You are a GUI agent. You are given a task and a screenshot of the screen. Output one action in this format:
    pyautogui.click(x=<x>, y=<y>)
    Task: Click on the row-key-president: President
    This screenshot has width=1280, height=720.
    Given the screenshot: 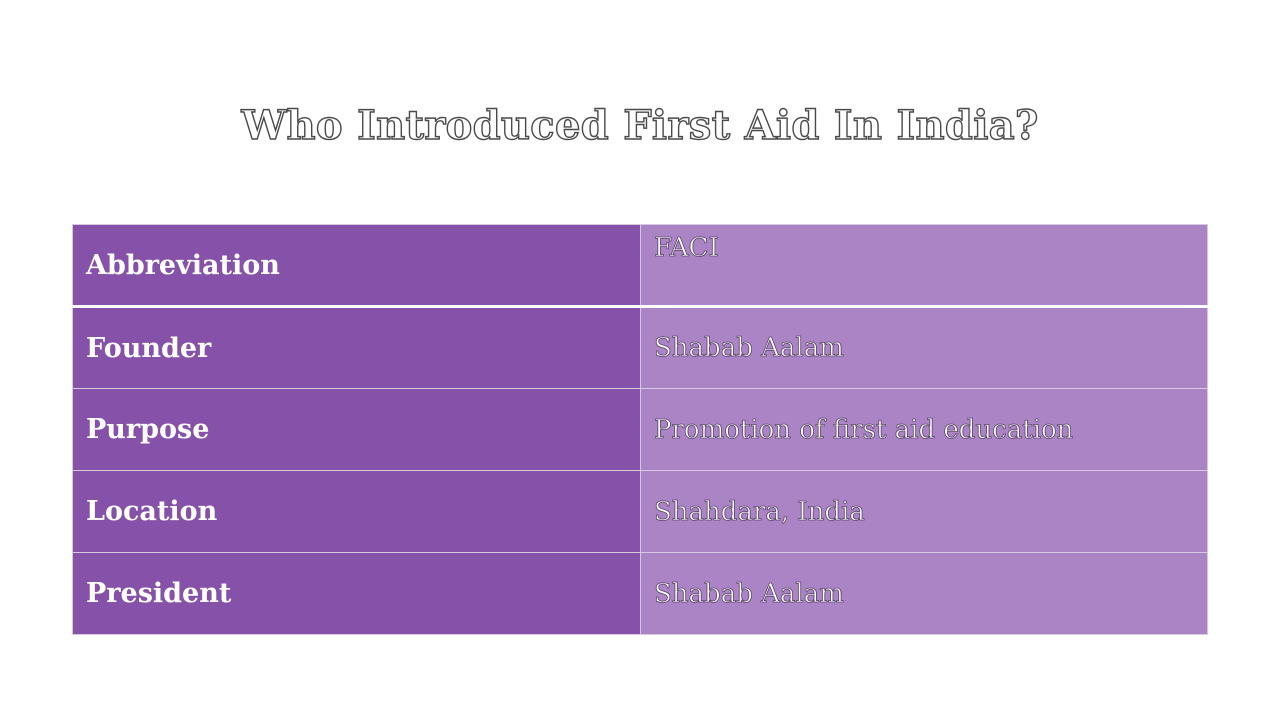 What is the action you would take?
    pyautogui.click(x=356, y=593)
    